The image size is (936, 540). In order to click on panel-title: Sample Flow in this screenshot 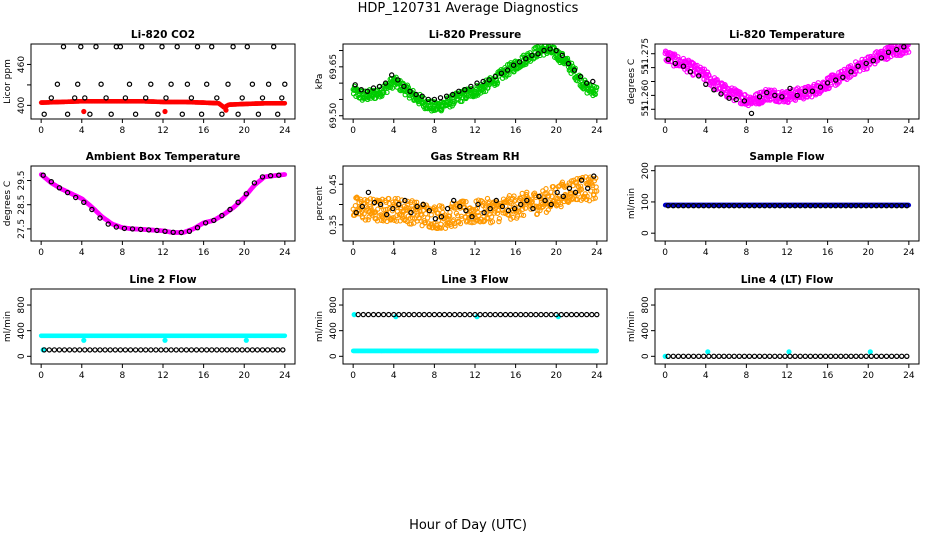, I will do `click(786, 157)`.